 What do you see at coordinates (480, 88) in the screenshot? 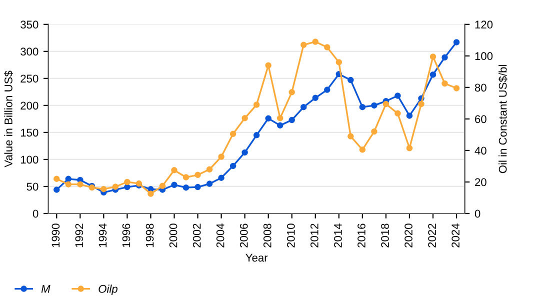
I see `y2-tick-label: 80` at bounding box center [480, 88].